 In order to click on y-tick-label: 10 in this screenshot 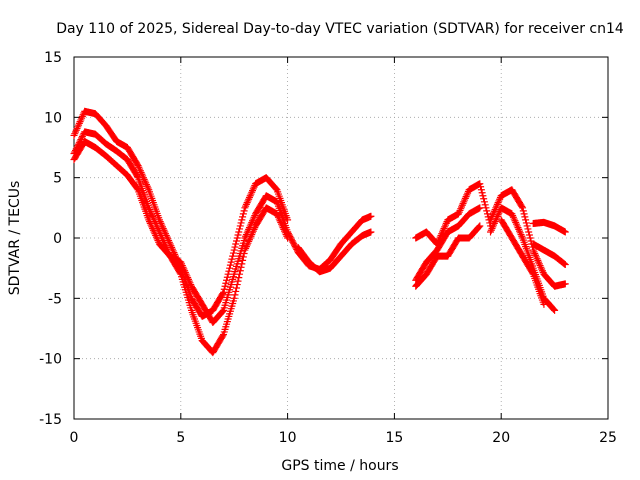, I will do `click(53, 118)`.